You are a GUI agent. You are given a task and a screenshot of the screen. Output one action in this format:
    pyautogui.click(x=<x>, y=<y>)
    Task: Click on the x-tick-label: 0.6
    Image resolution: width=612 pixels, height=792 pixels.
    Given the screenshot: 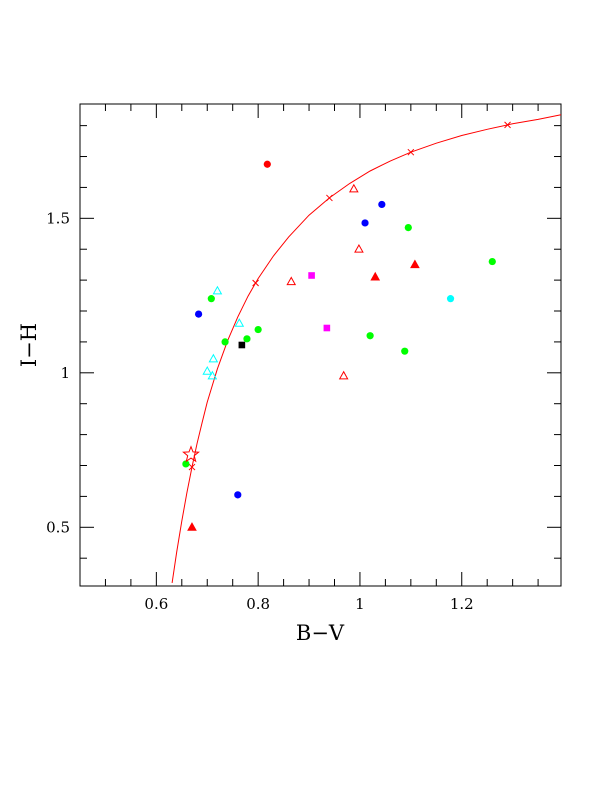 What is the action you would take?
    pyautogui.click(x=156, y=604)
    